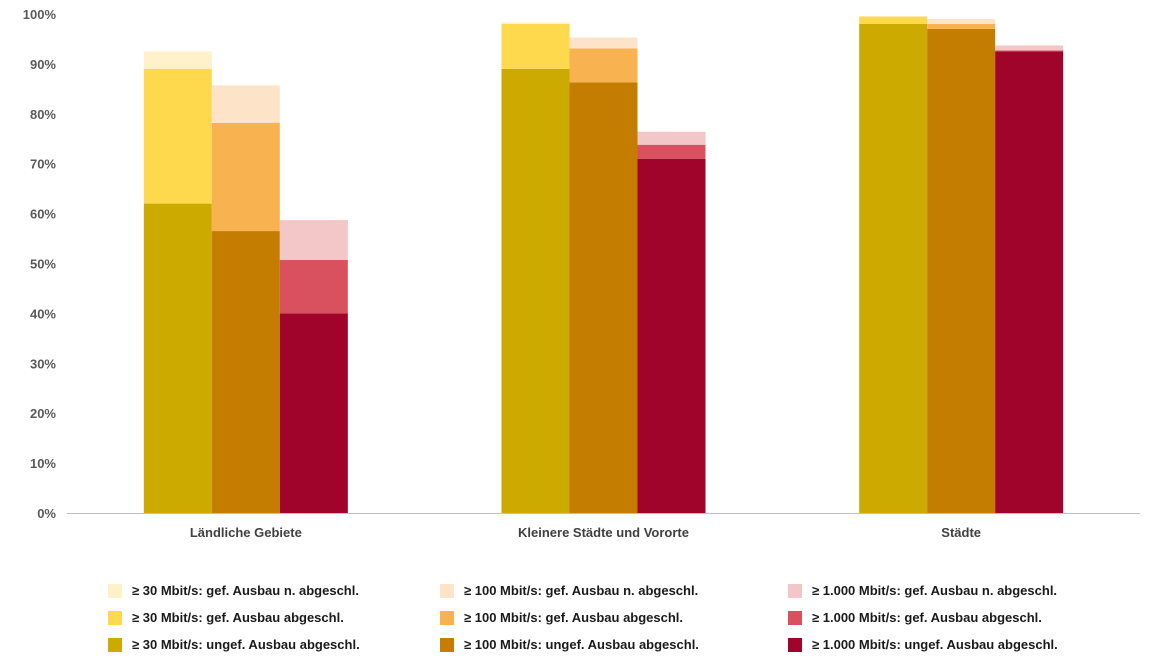 This screenshot has height=668, width=1155. Describe the element at coordinates (581, 590) in the screenshot. I see `legend-label: ≥ 100 Mbit/s: gef. Ausbau n. abgeschl.` at that location.